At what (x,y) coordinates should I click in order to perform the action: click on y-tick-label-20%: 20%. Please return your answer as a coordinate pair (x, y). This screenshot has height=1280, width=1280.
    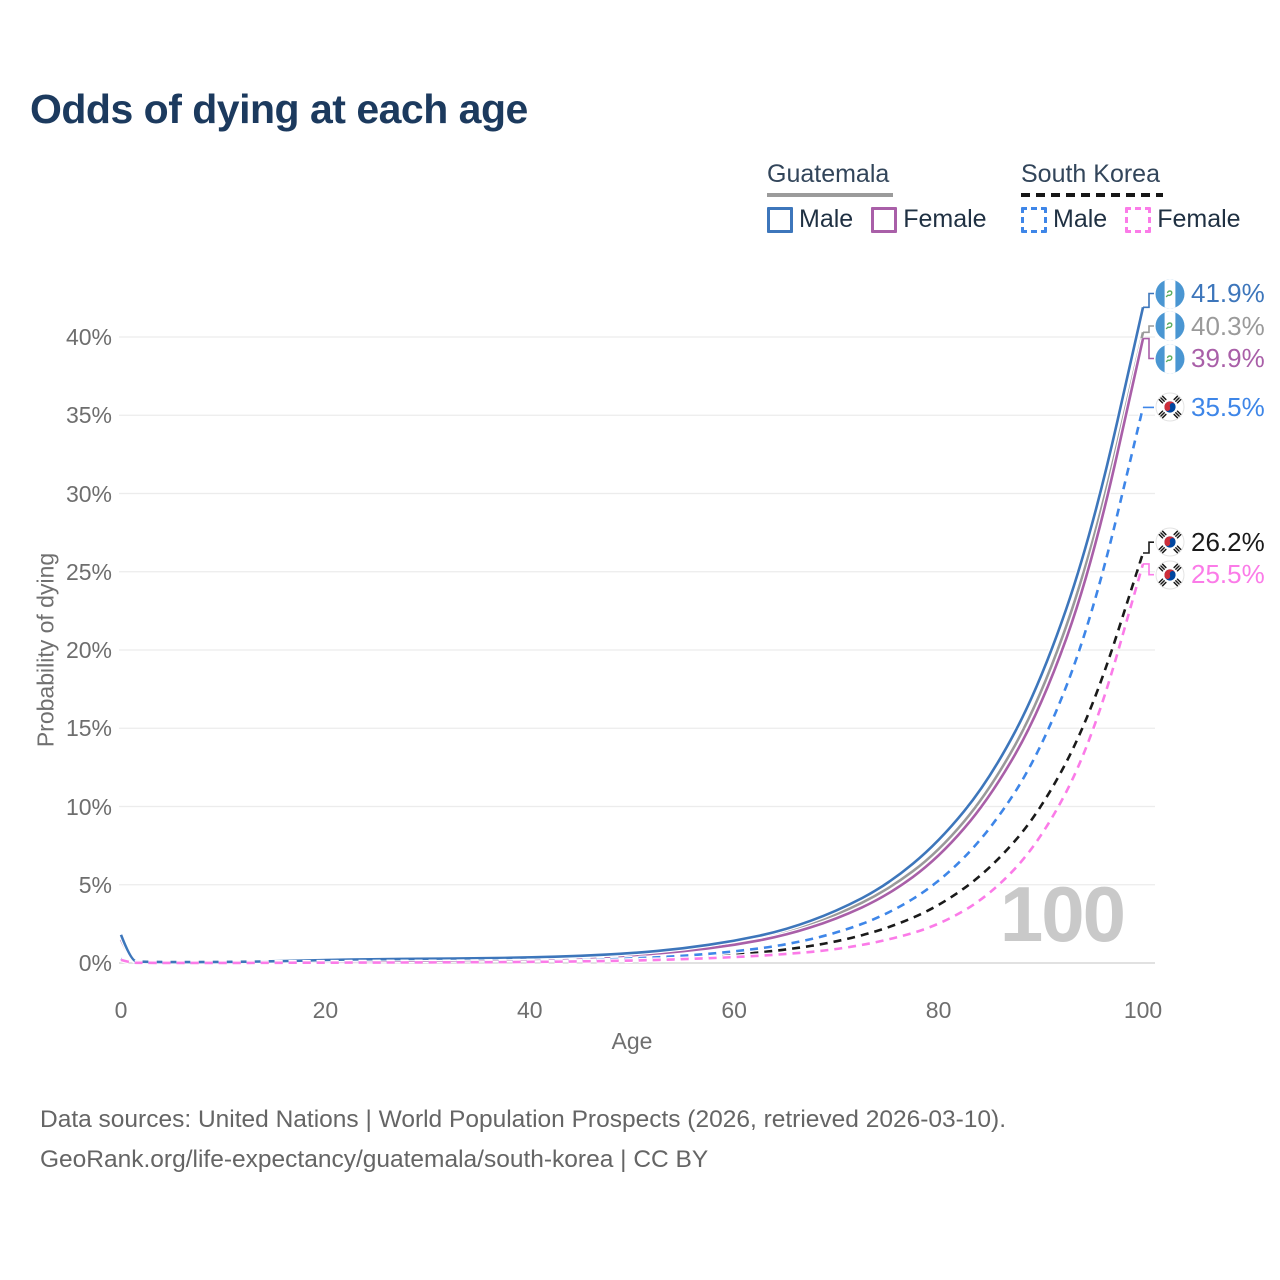
    Looking at the image, I should click on (88, 650).